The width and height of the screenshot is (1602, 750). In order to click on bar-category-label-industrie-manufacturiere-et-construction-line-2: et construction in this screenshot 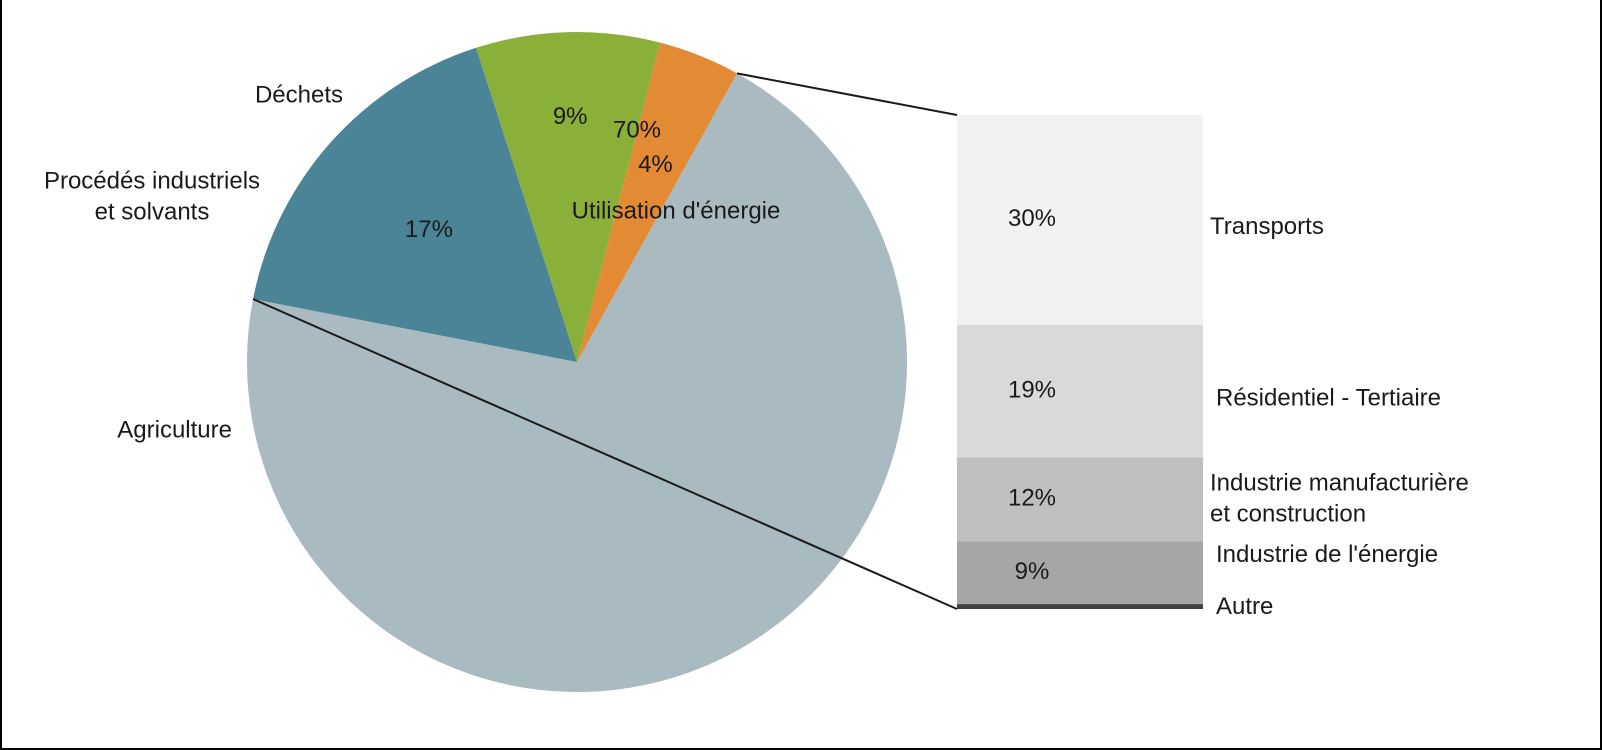, I will do `click(1288, 514)`.